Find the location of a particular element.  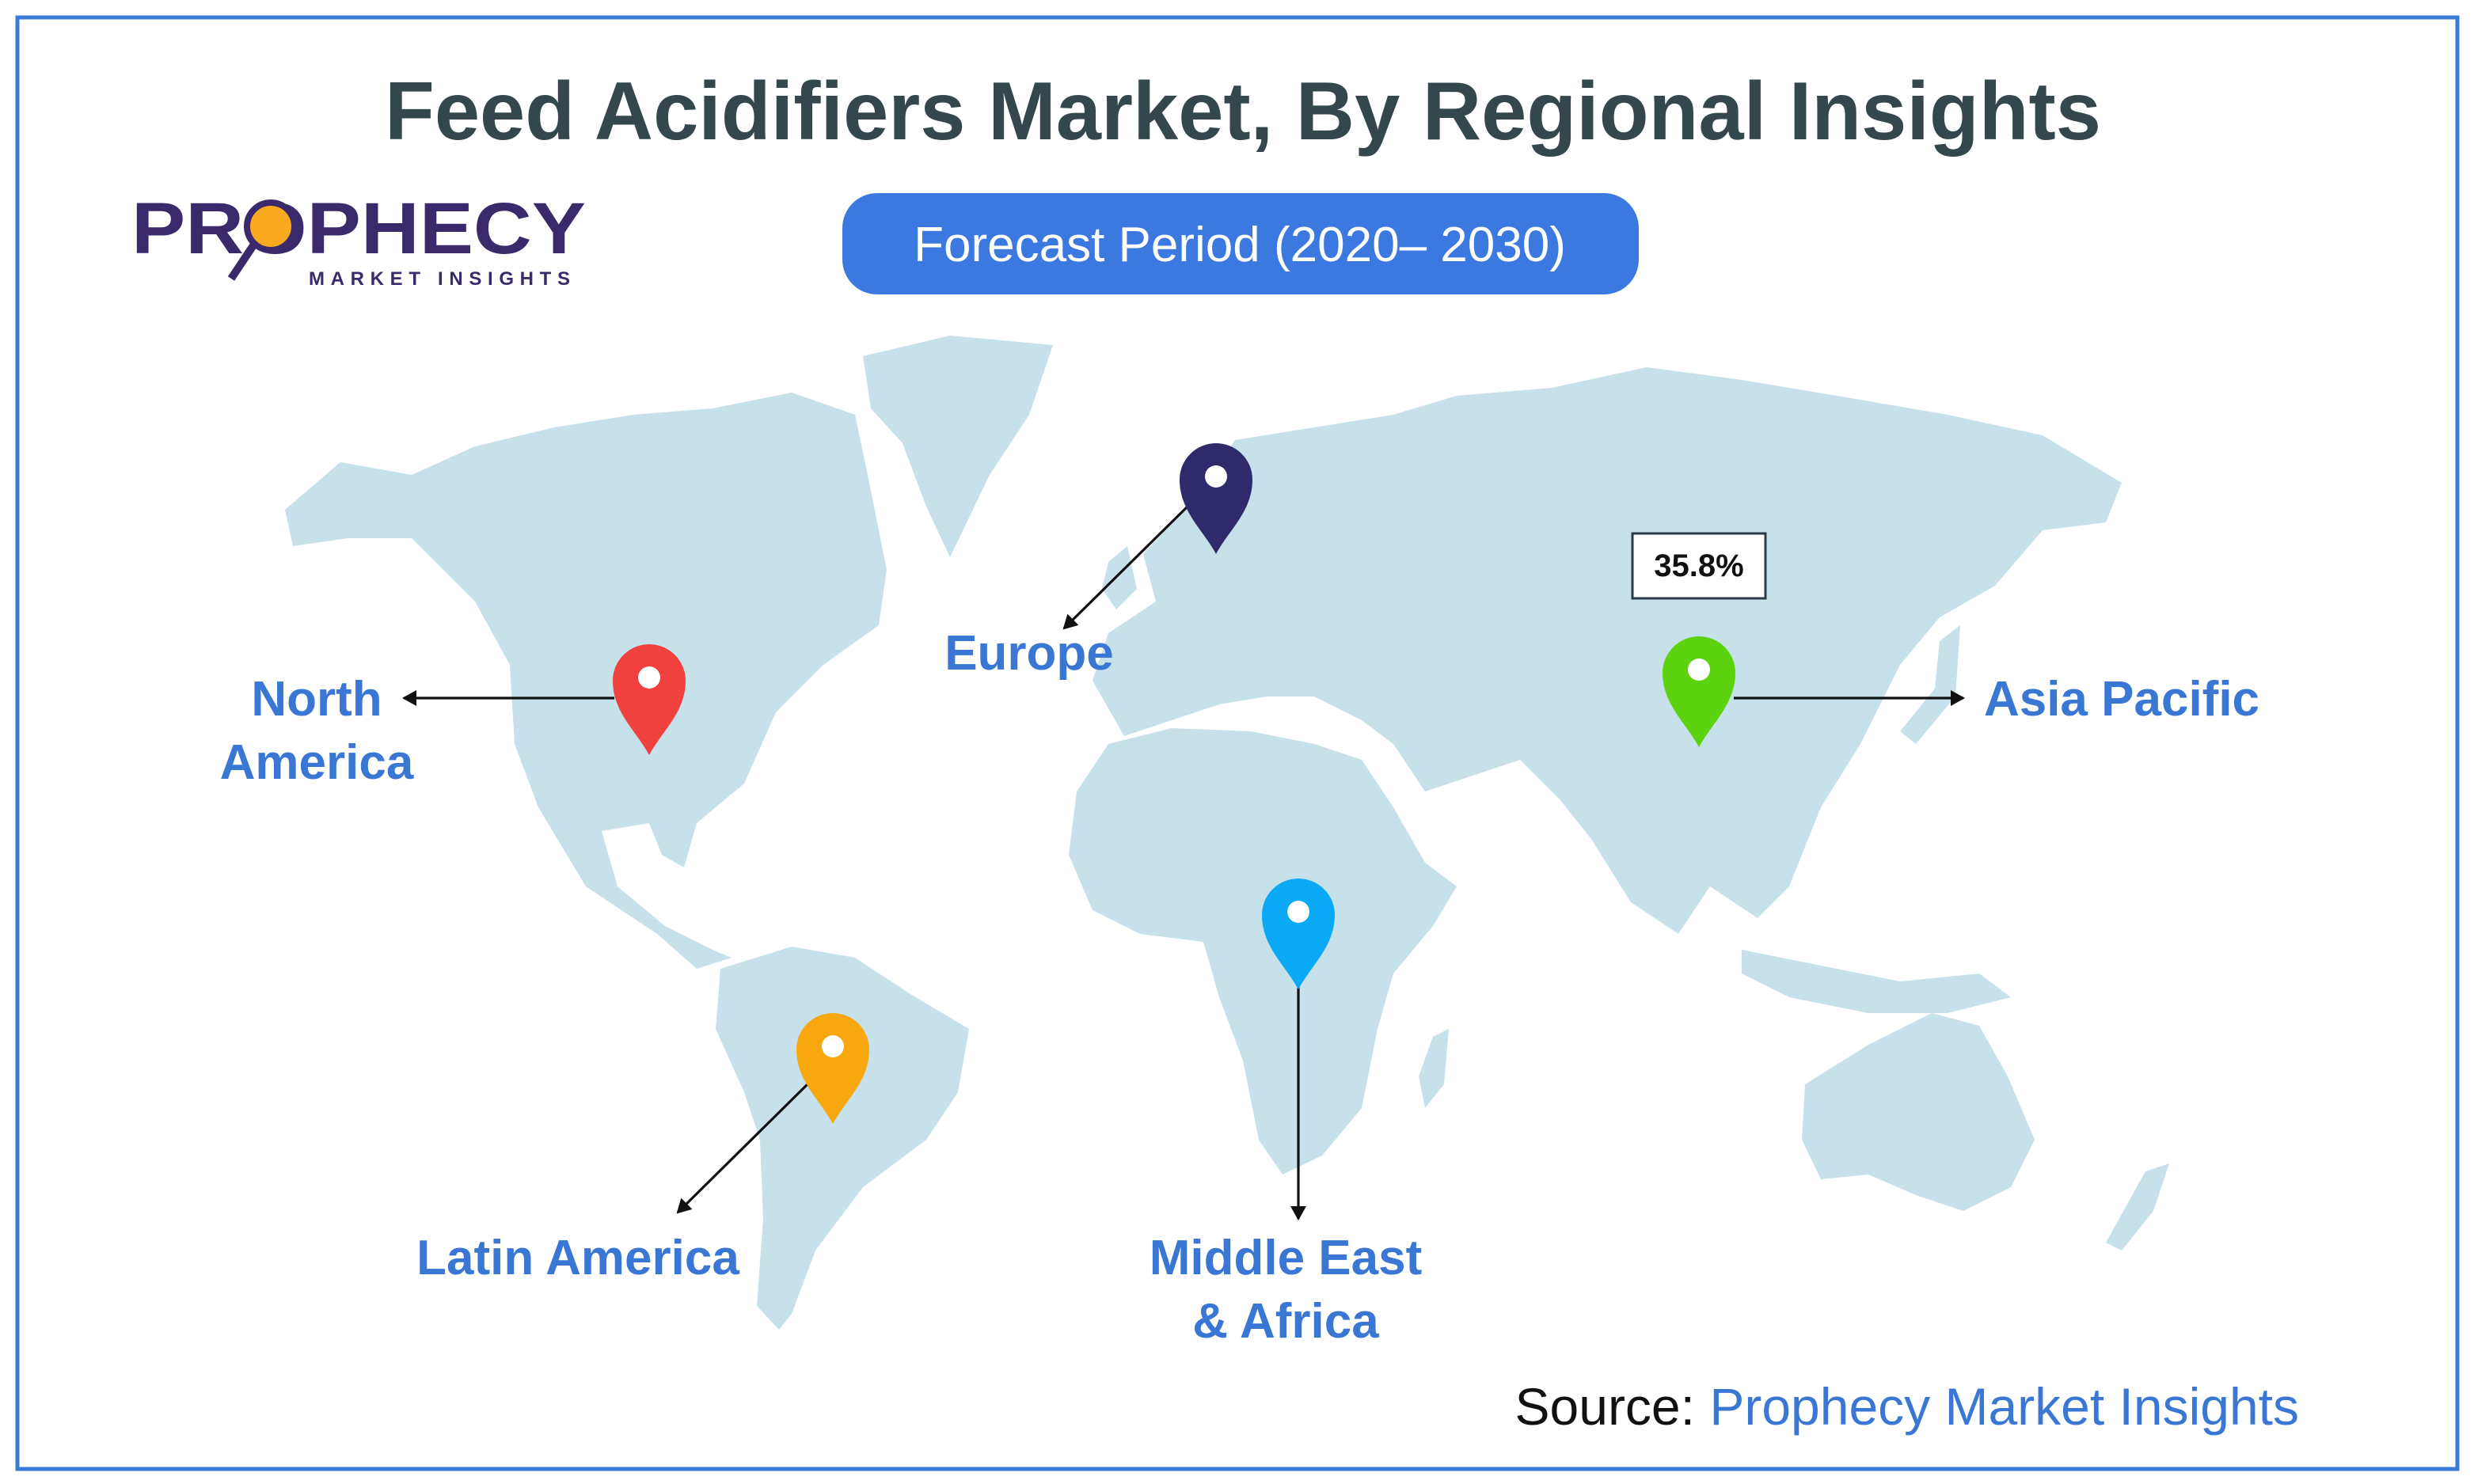

south-america is located at coordinates (843, 1138).